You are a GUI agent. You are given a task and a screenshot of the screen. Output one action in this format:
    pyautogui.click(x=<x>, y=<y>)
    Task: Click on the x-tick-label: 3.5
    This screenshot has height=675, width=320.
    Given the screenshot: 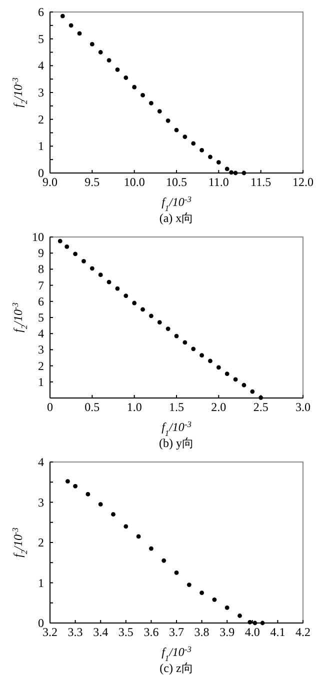 What is the action you would take?
    pyautogui.click(x=126, y=632)
    